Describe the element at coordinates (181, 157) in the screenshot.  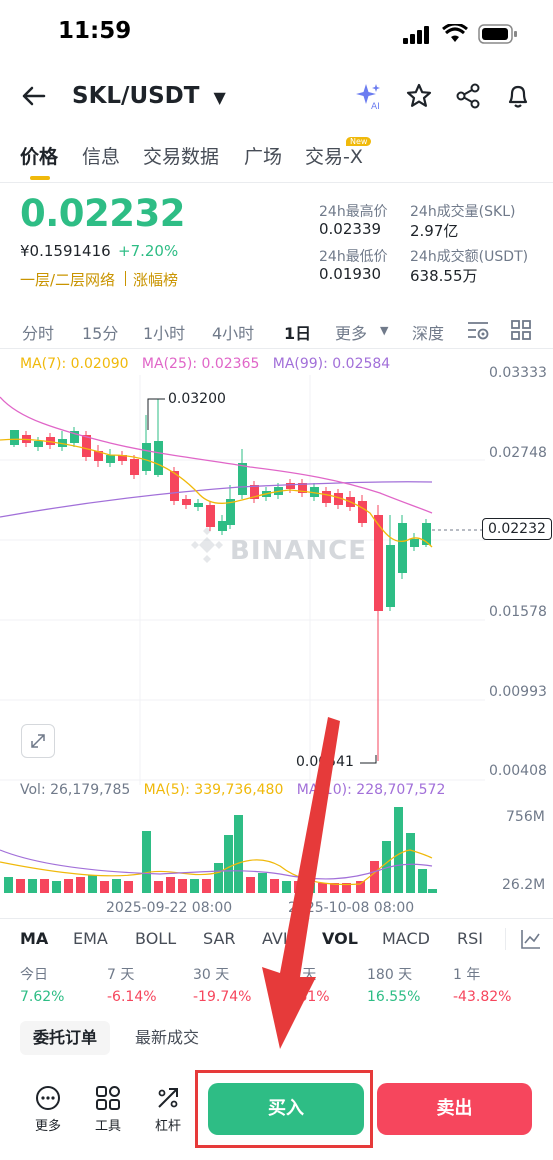
I see `tab-trading-data: 交易数据` at that location.